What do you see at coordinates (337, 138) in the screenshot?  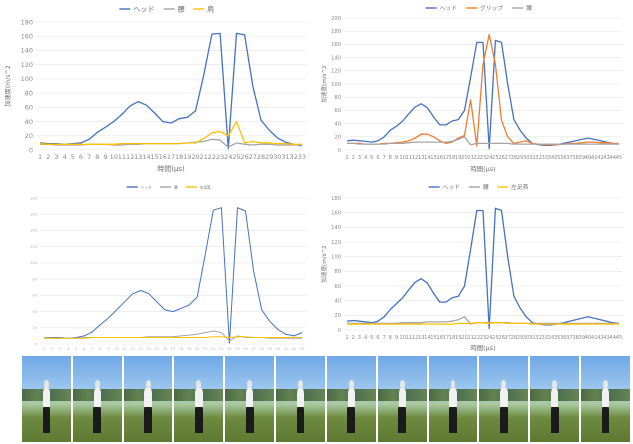 I see `y-tick-label: 20` at bounding box center [337, 138].